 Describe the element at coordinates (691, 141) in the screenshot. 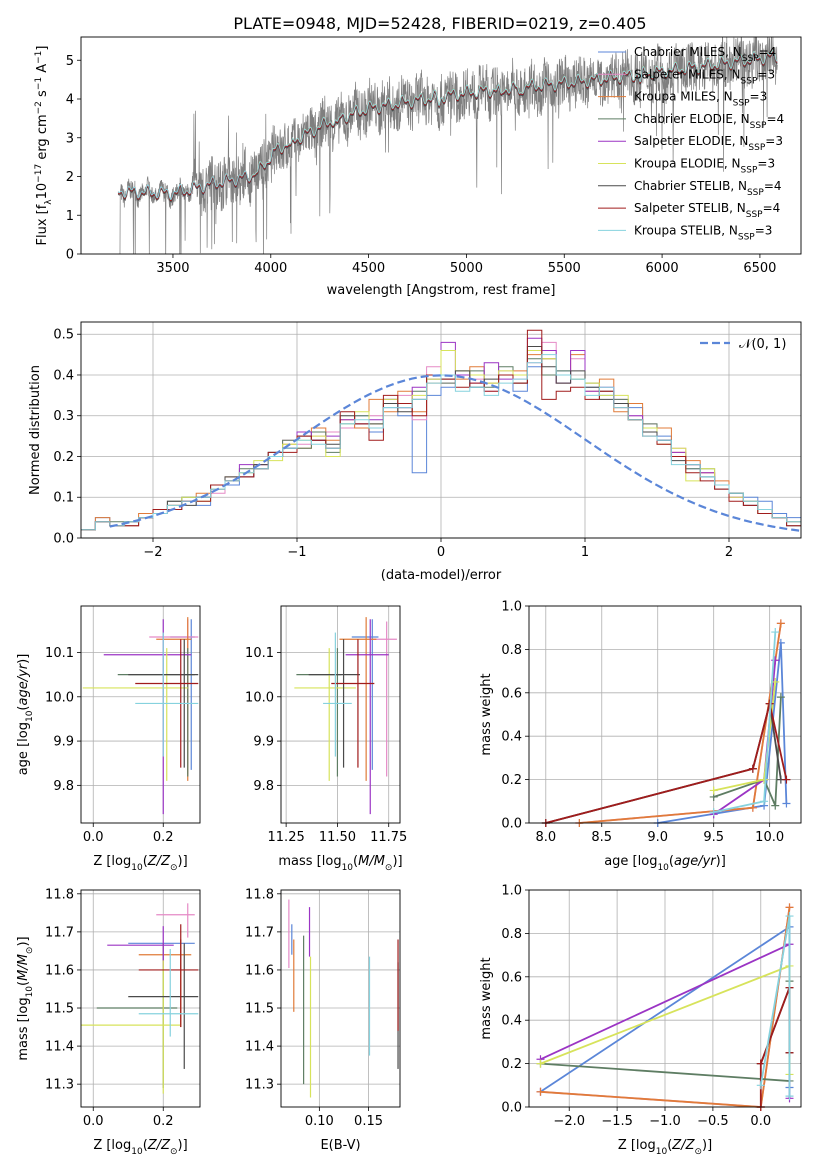

I see `axis-title-part: Salpeter ELODIE, N` at that location.